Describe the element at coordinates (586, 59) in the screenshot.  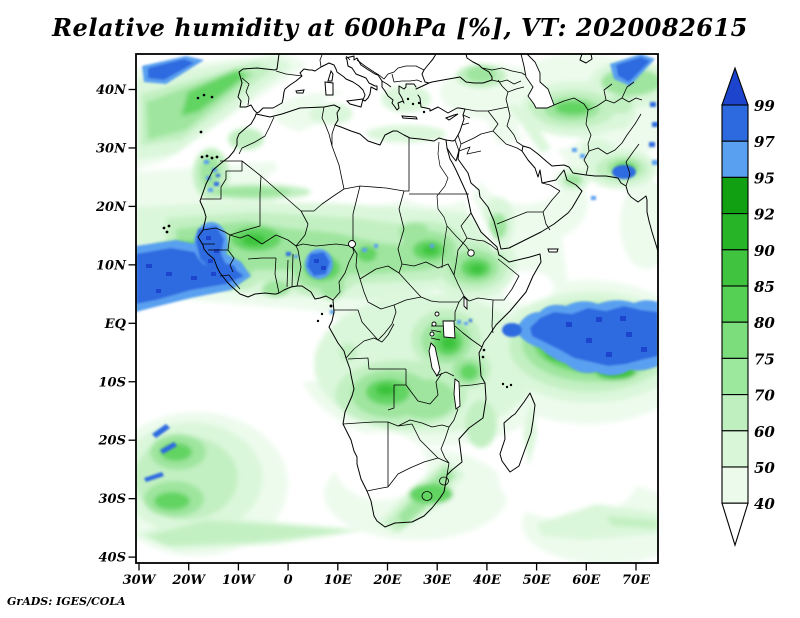
I see `aral-sea` at that location.